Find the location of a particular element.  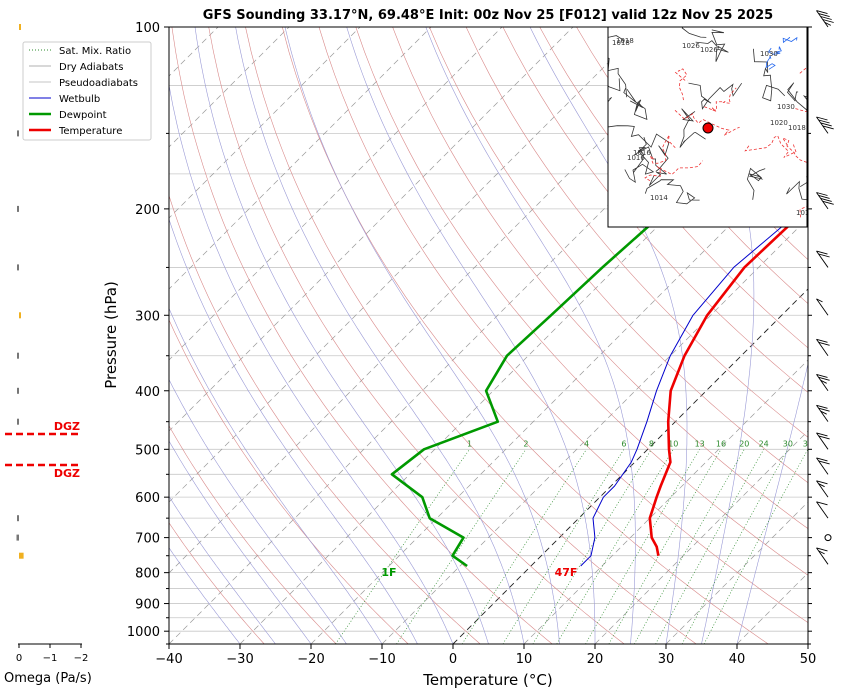

y-tick-label: 800 is located at coordinates (147, 574).